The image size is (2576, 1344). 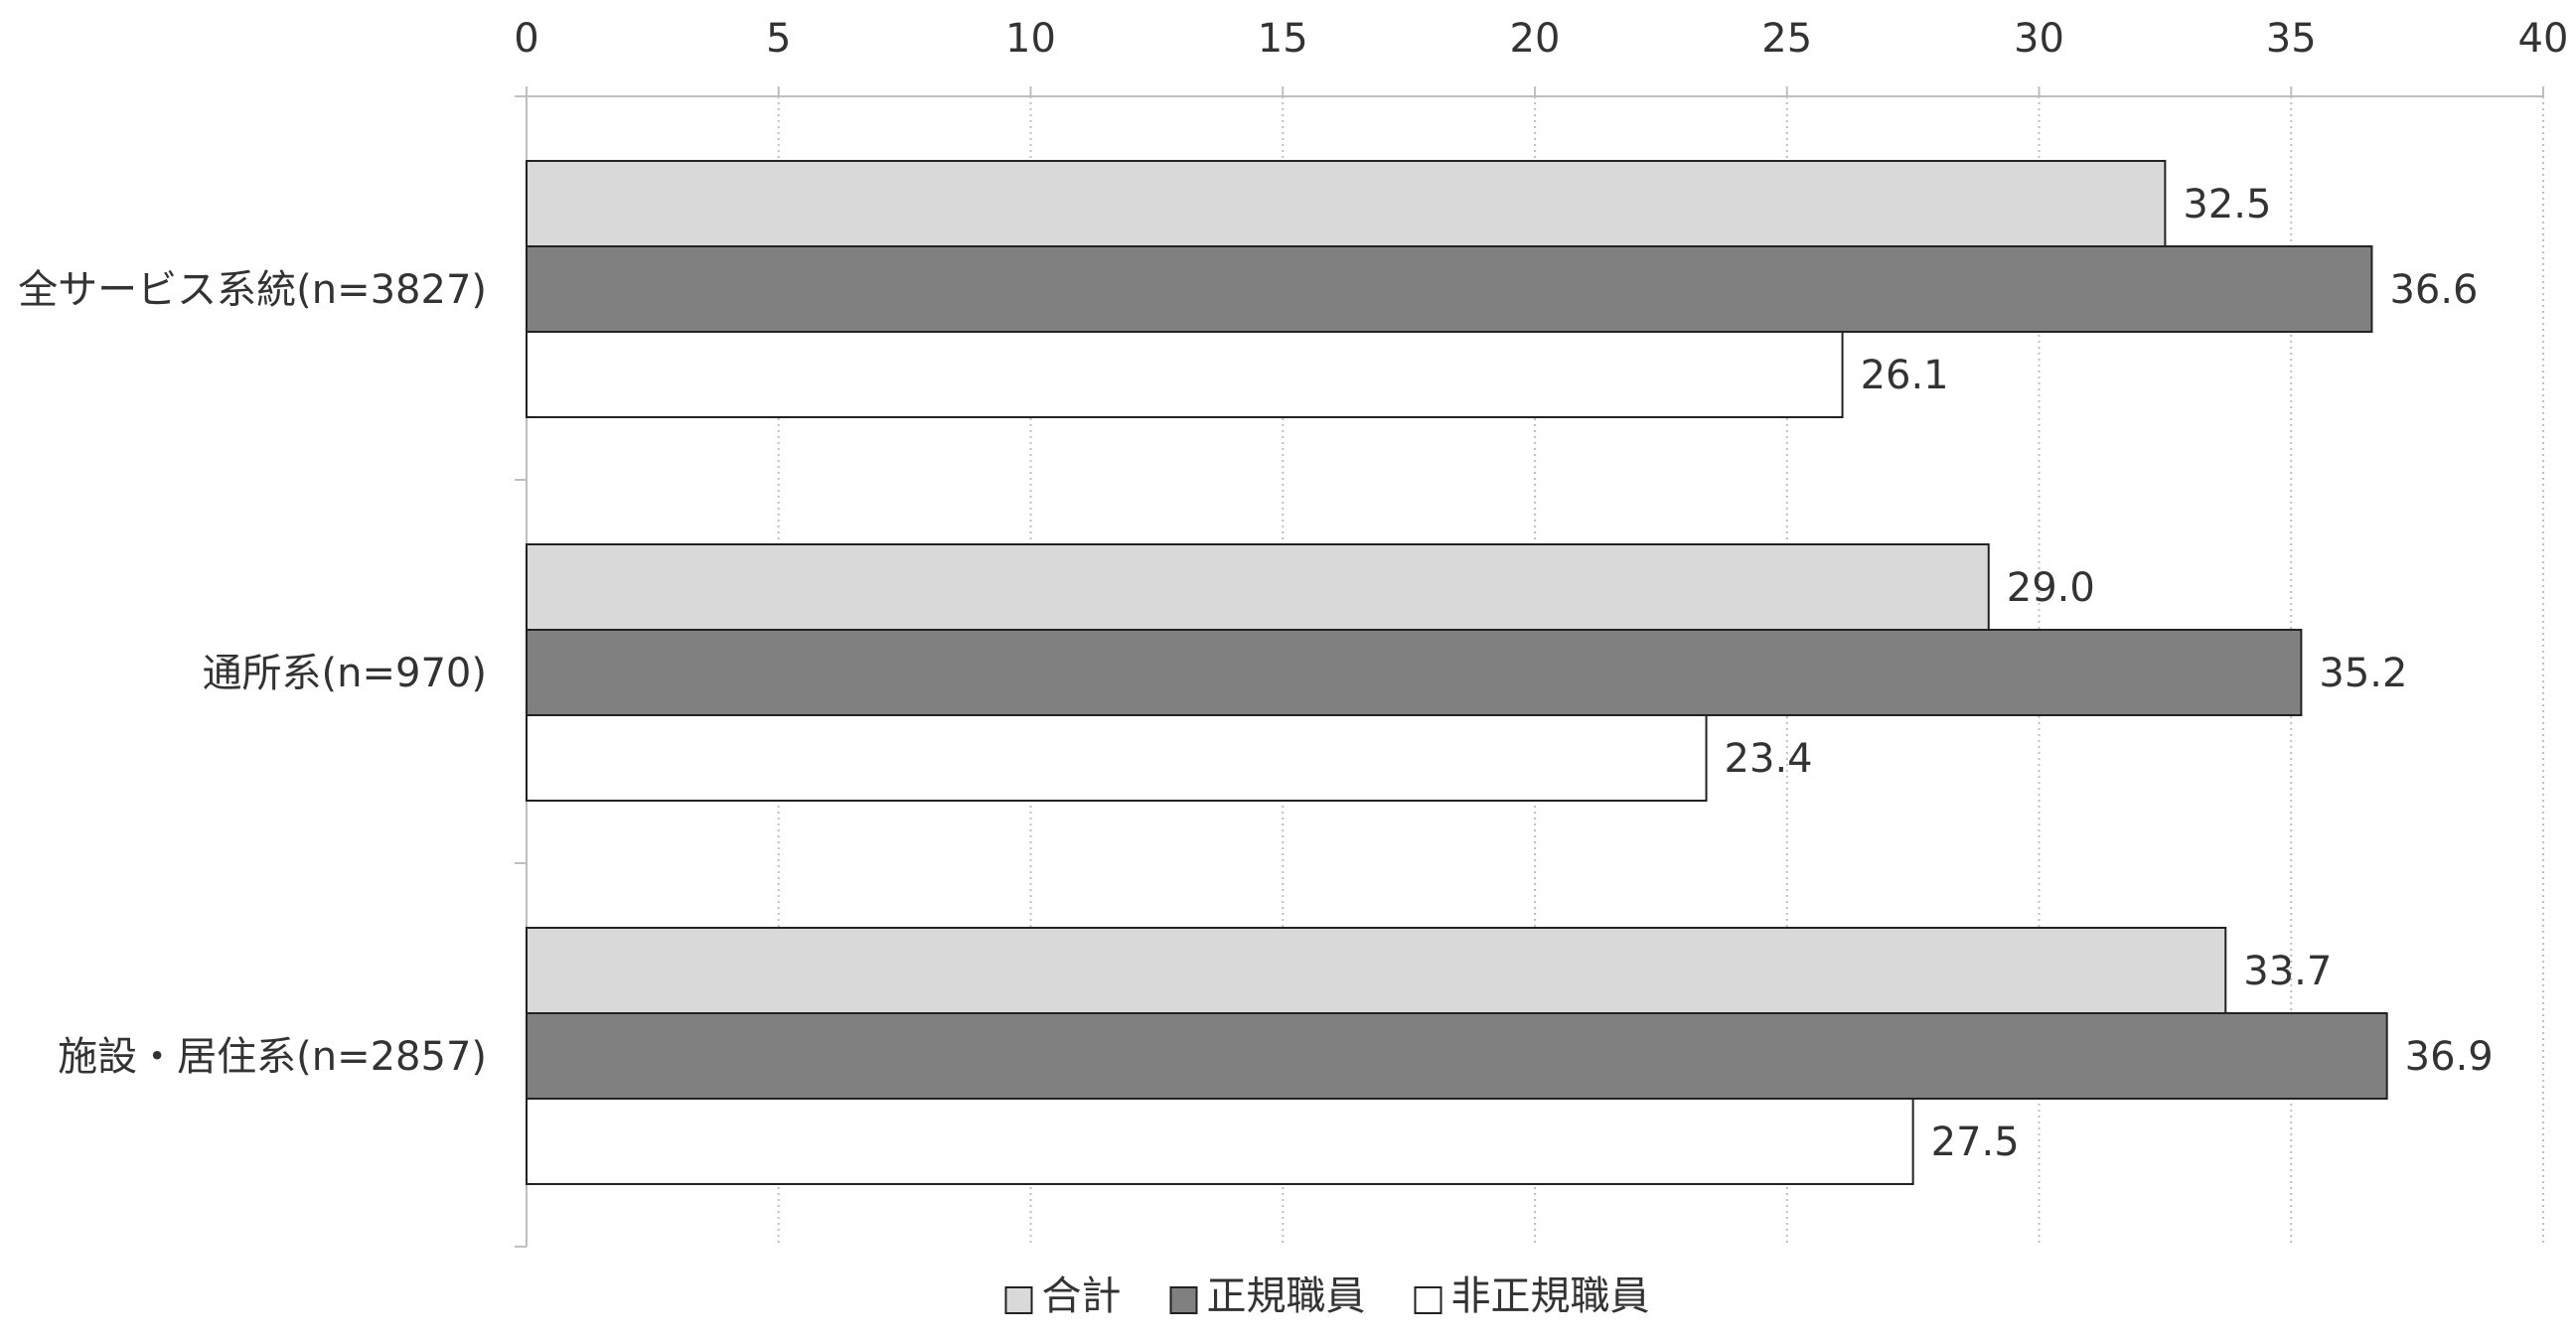 I want to click on bar-value-label: 27.5, so click(x=1975, y=1142).